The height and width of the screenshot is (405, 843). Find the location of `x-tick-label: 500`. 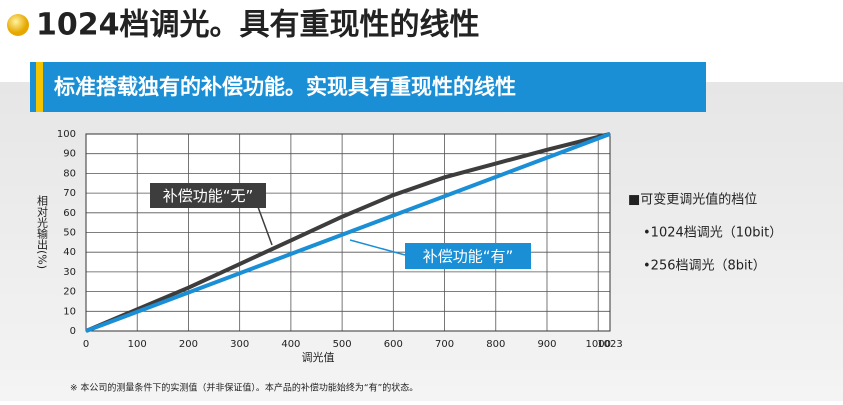

x-tick-label: 500 is located at coordinates (342, 344).